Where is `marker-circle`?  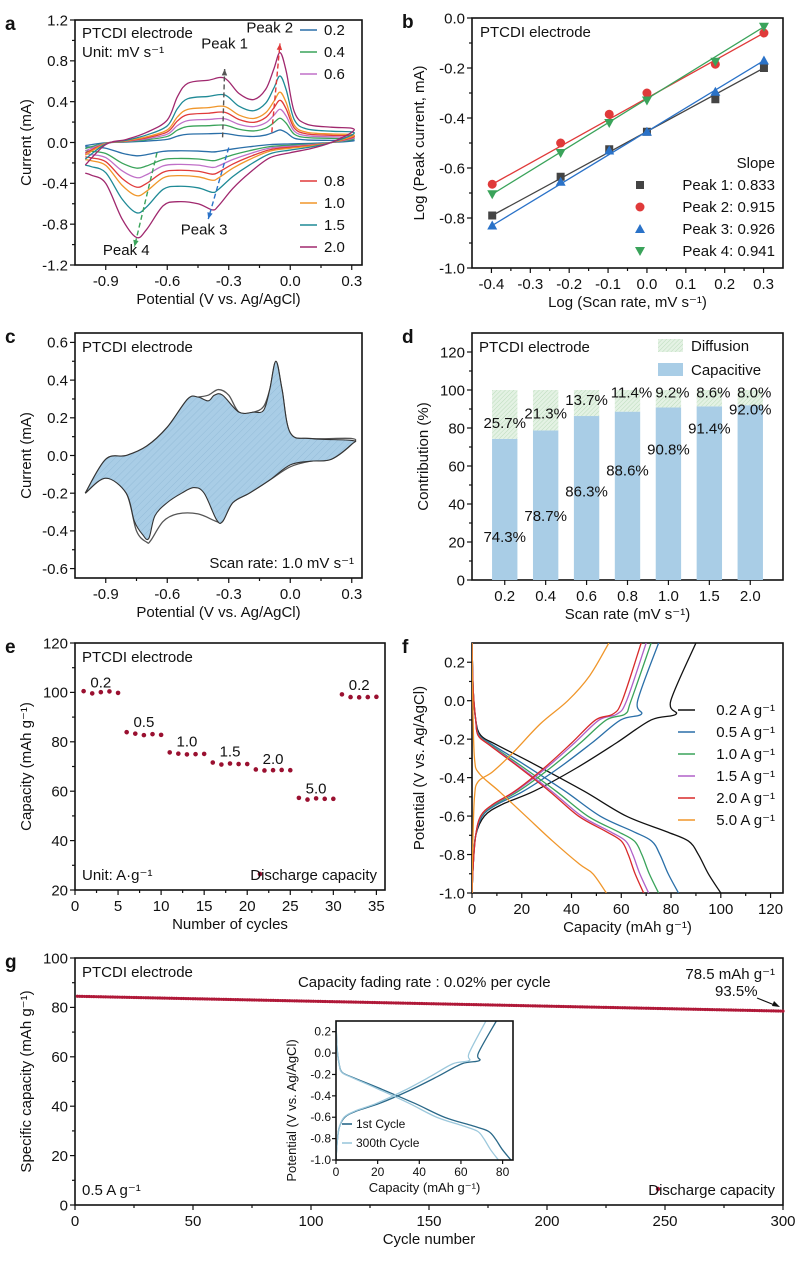
marker-circle is located at coordinates (764, 33).